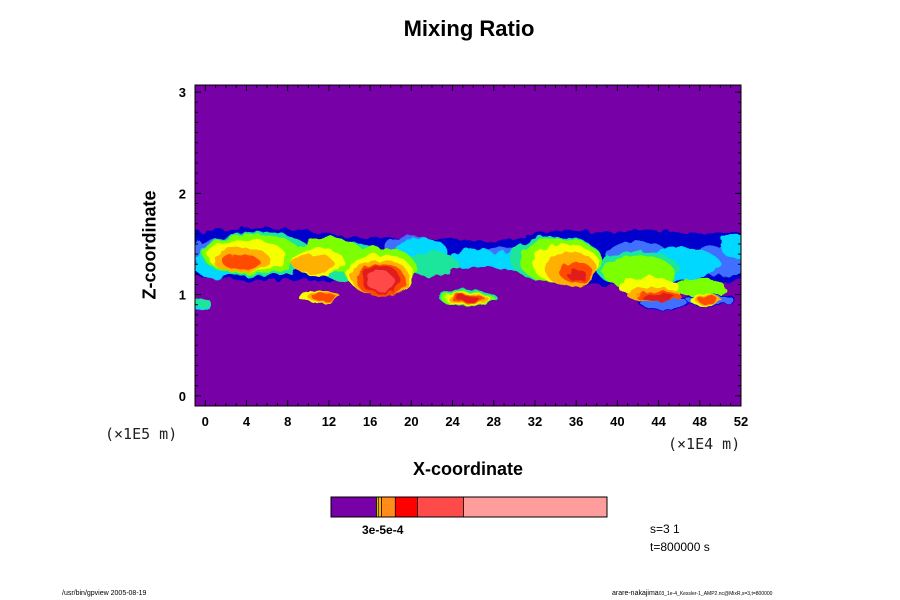 Image resolution: width=900 pixels, height=600 pixels. I want to click on y-axis-label: Z-coordinate, so click(149, 245).